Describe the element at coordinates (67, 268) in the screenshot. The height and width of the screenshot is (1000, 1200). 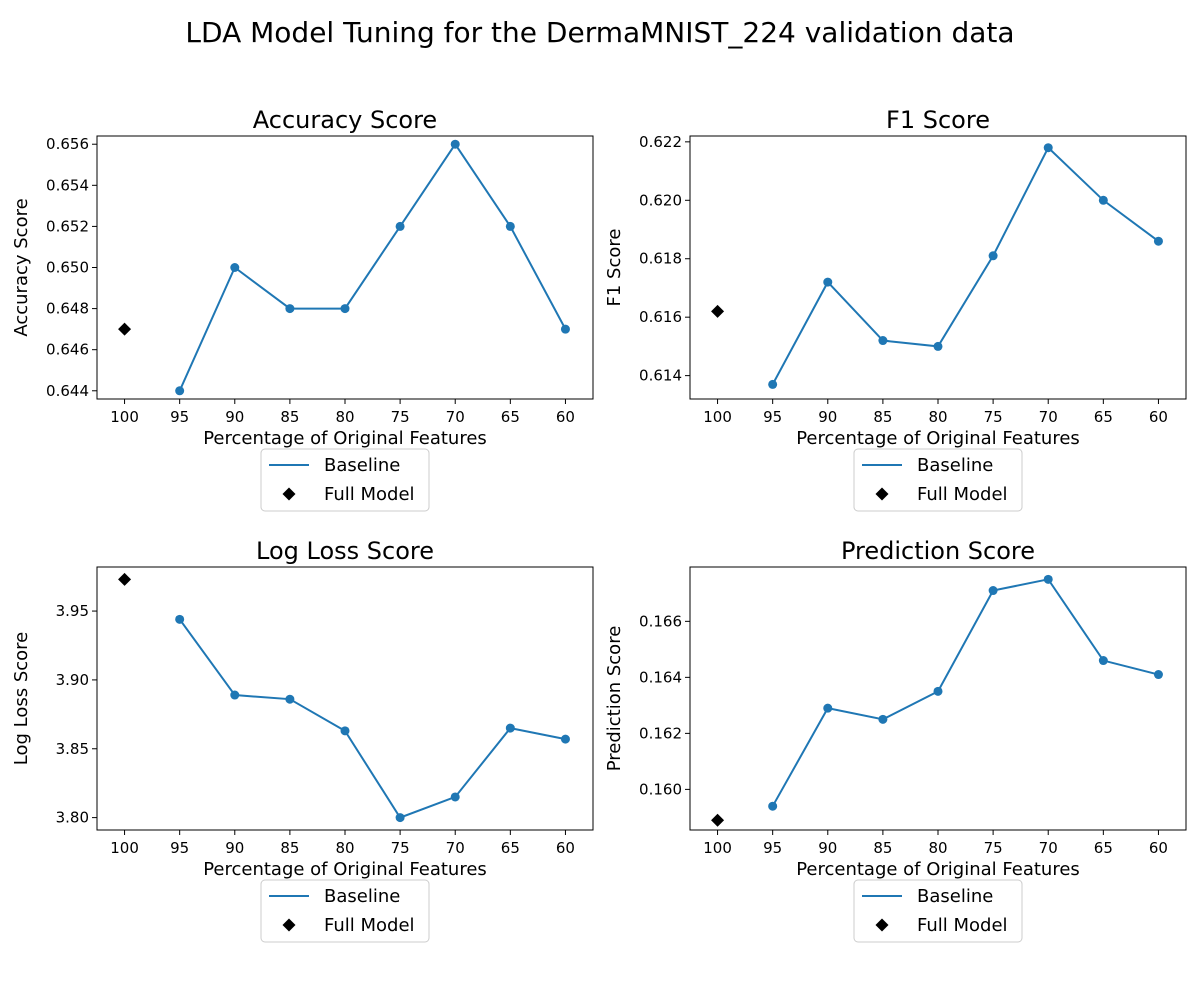
I see `y-tick-label: 0.650` at that location.